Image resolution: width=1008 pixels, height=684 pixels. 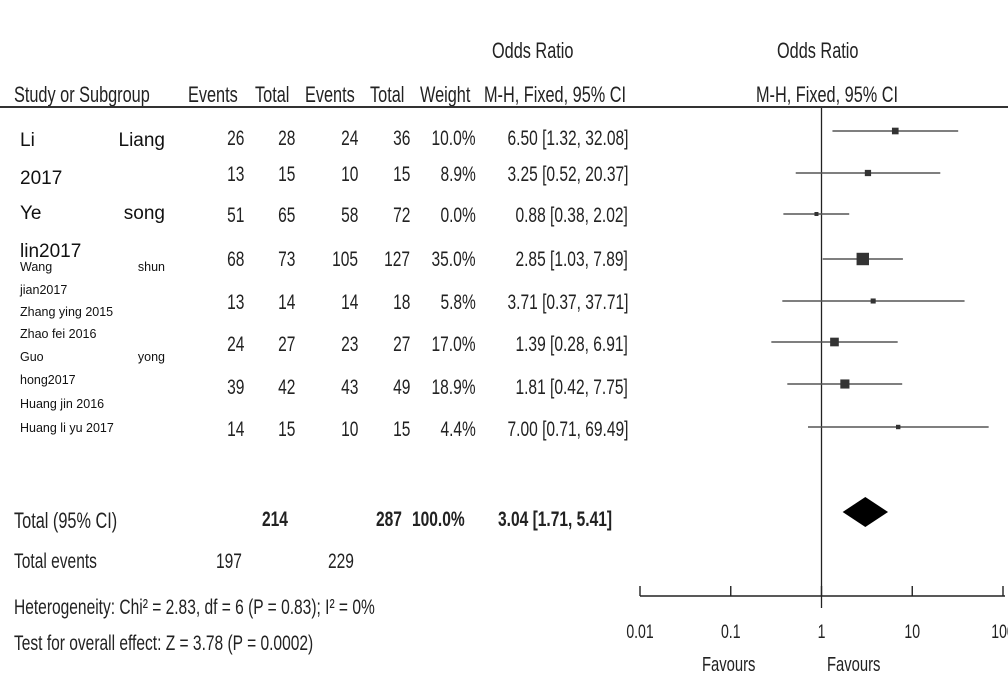 I want to click on odds-ratio-header-right: Odds Ratio, so click(x=818, y=50).